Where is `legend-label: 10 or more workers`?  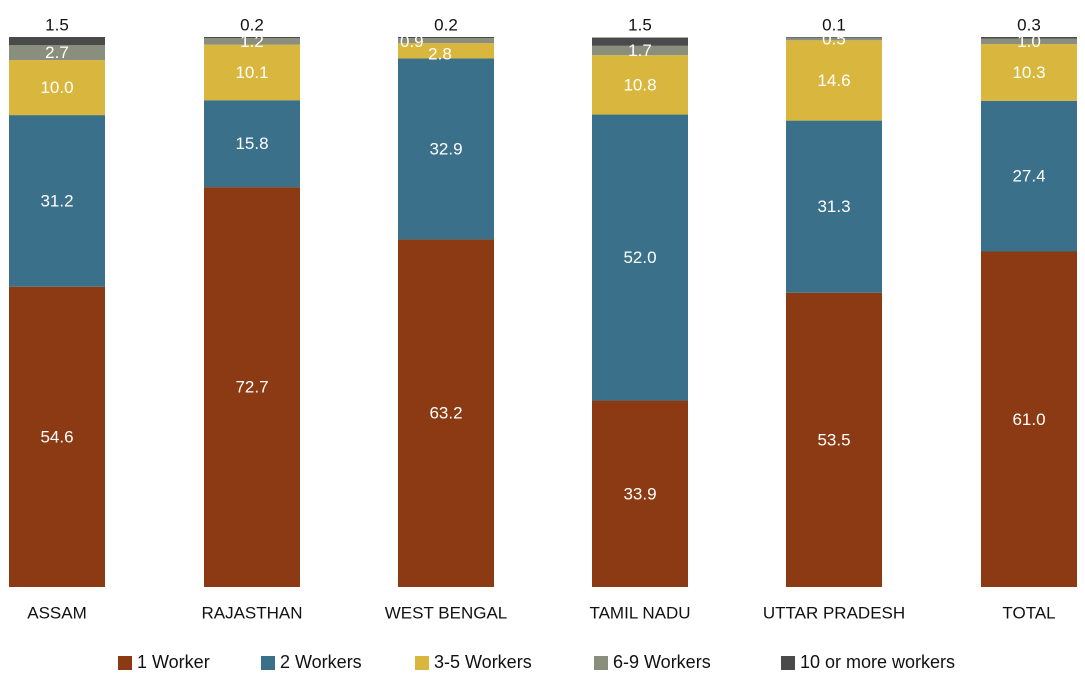
legend-label: 10 or more workers is located at coordinates (877, 662).